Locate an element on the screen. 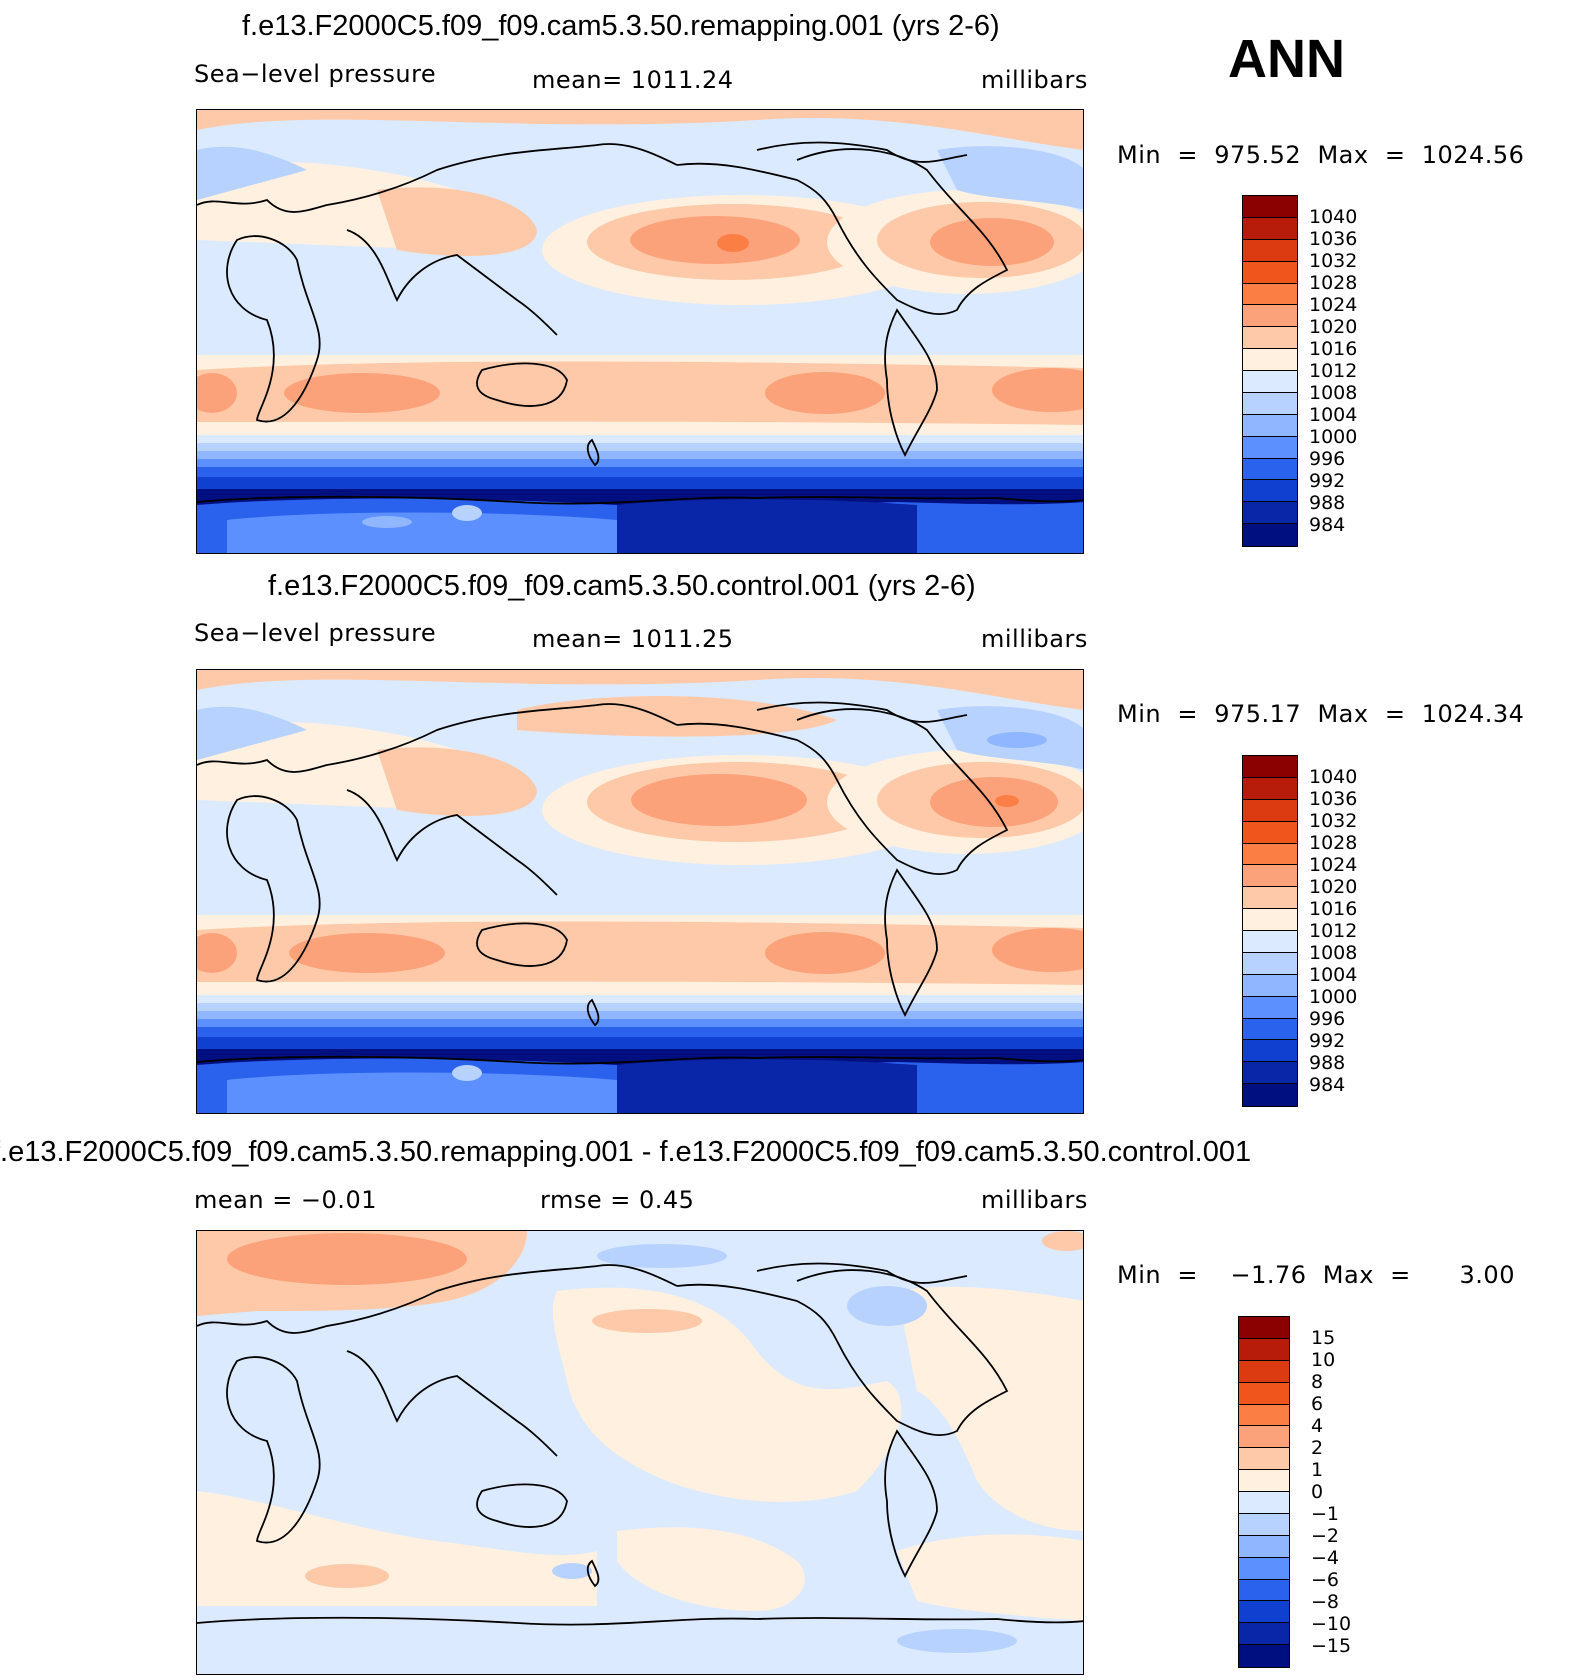 This screenshot has width=1588, height=1680. panel-2-map is located at coordinates (640, 891).